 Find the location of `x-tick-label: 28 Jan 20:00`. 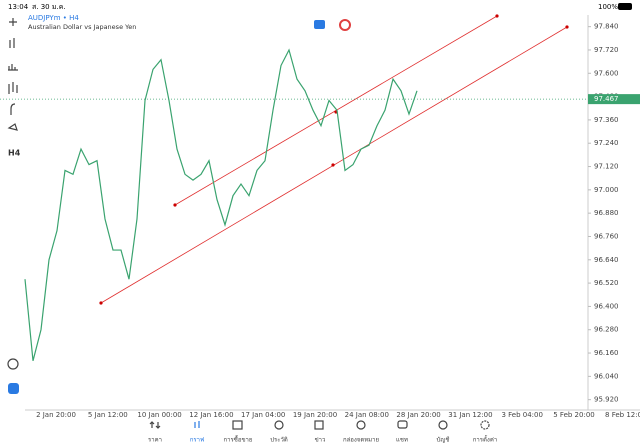

x-tick-label: 28 Jan 20:00 is located at coordinates (418, 415).